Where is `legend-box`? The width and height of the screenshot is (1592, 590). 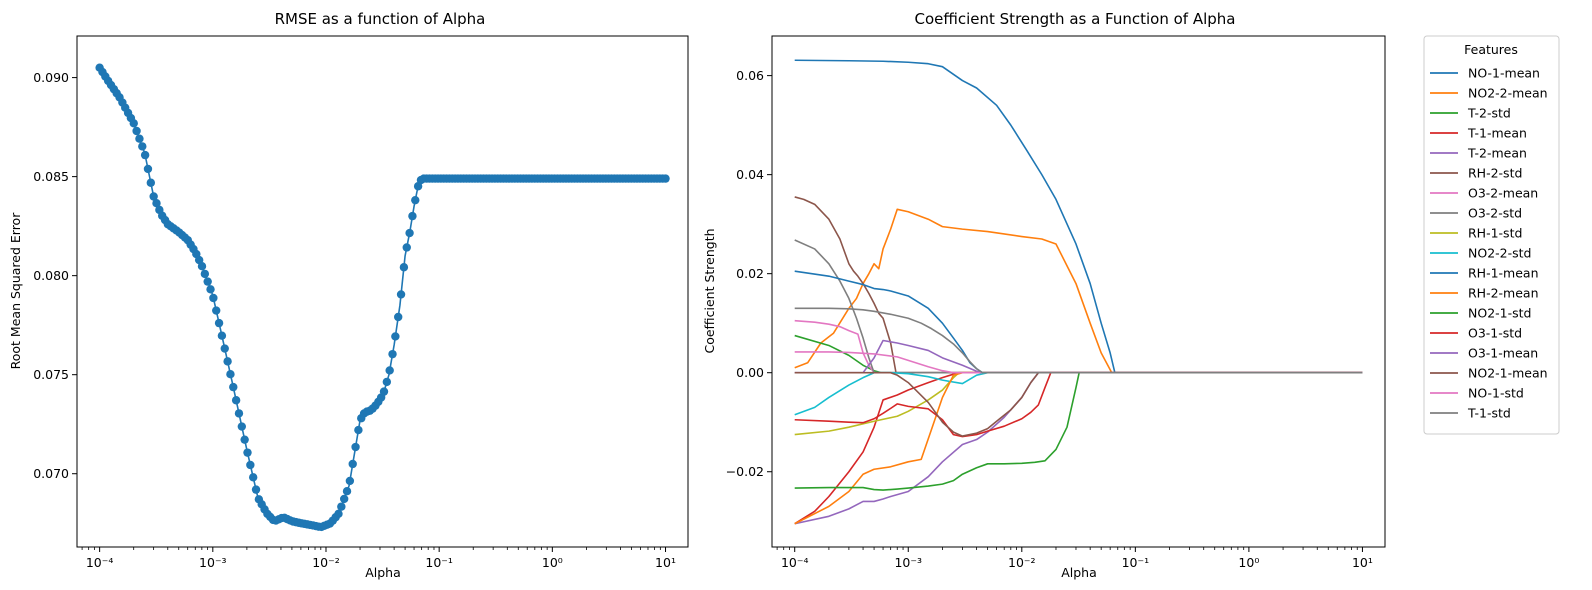 legend-box is located at coordinates (1491, 235).